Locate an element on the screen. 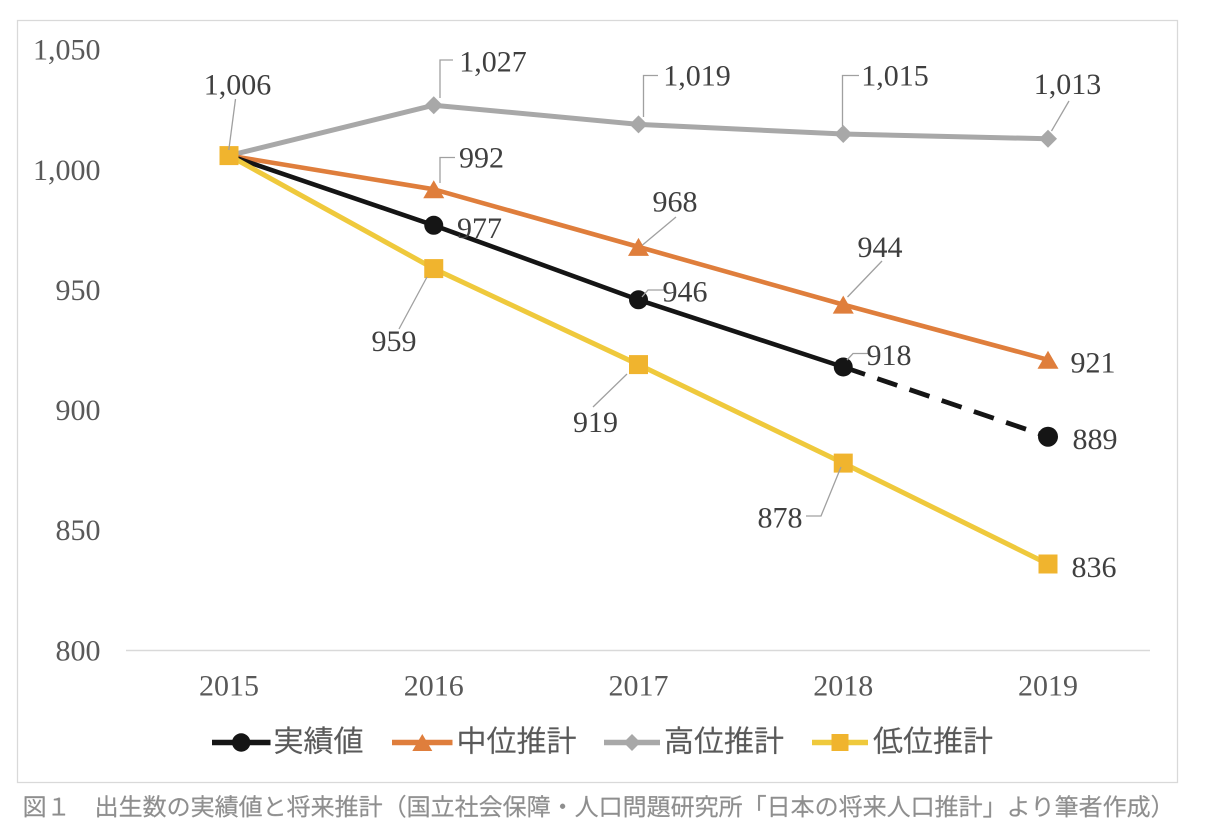 Image resolution: width=1210 pixels, height=834 pixels. svg-text: 919 is located at coordinates (595, 422).